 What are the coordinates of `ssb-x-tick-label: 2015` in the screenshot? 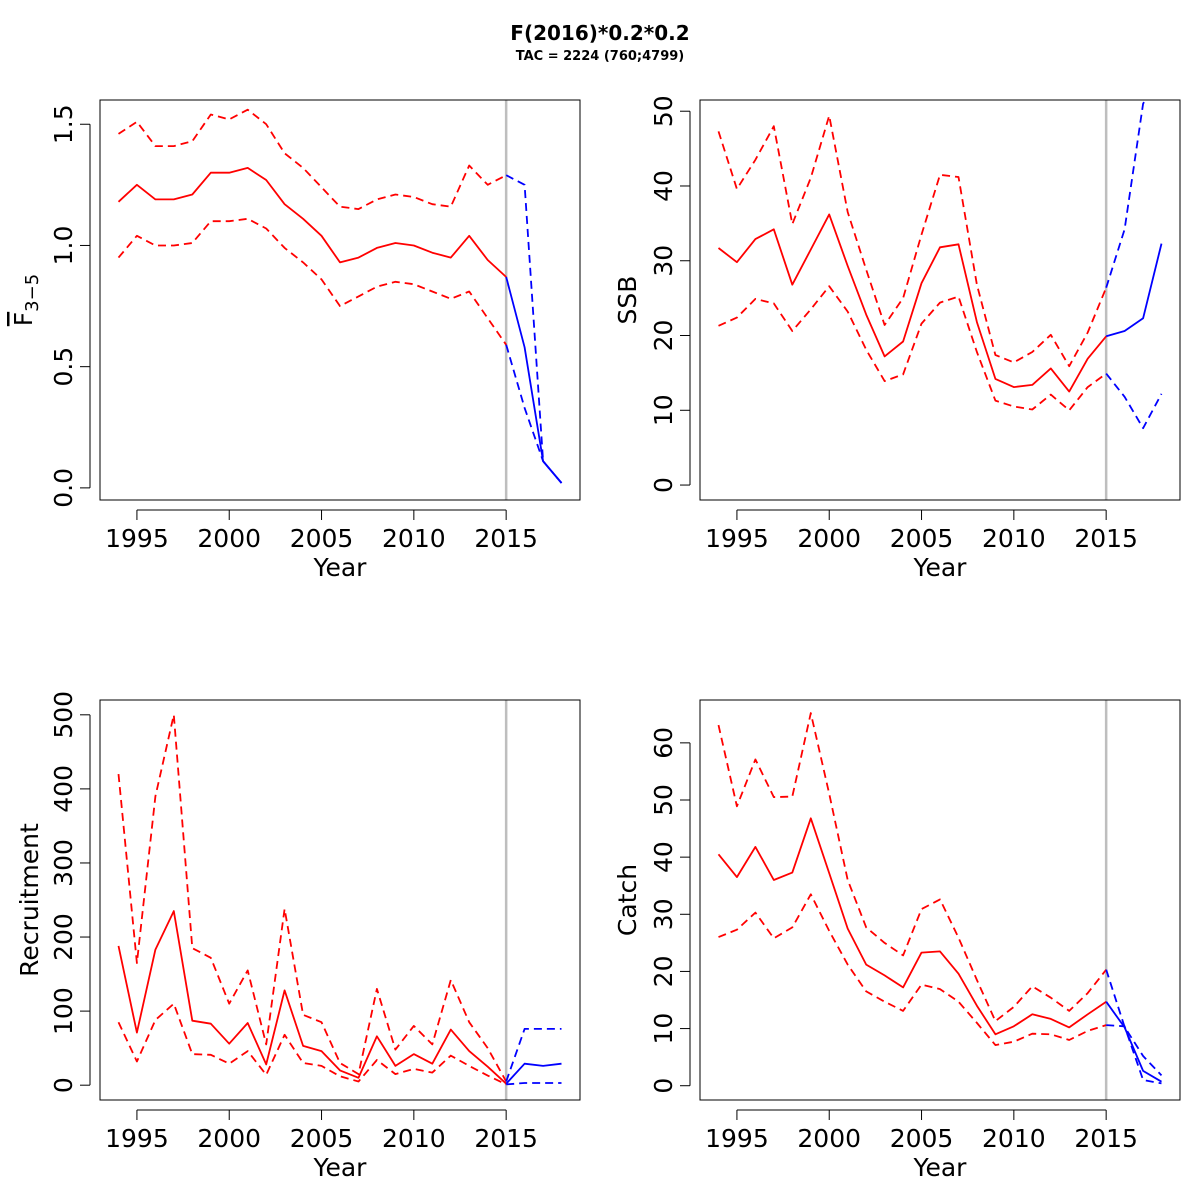 It's located at (1106, 538).